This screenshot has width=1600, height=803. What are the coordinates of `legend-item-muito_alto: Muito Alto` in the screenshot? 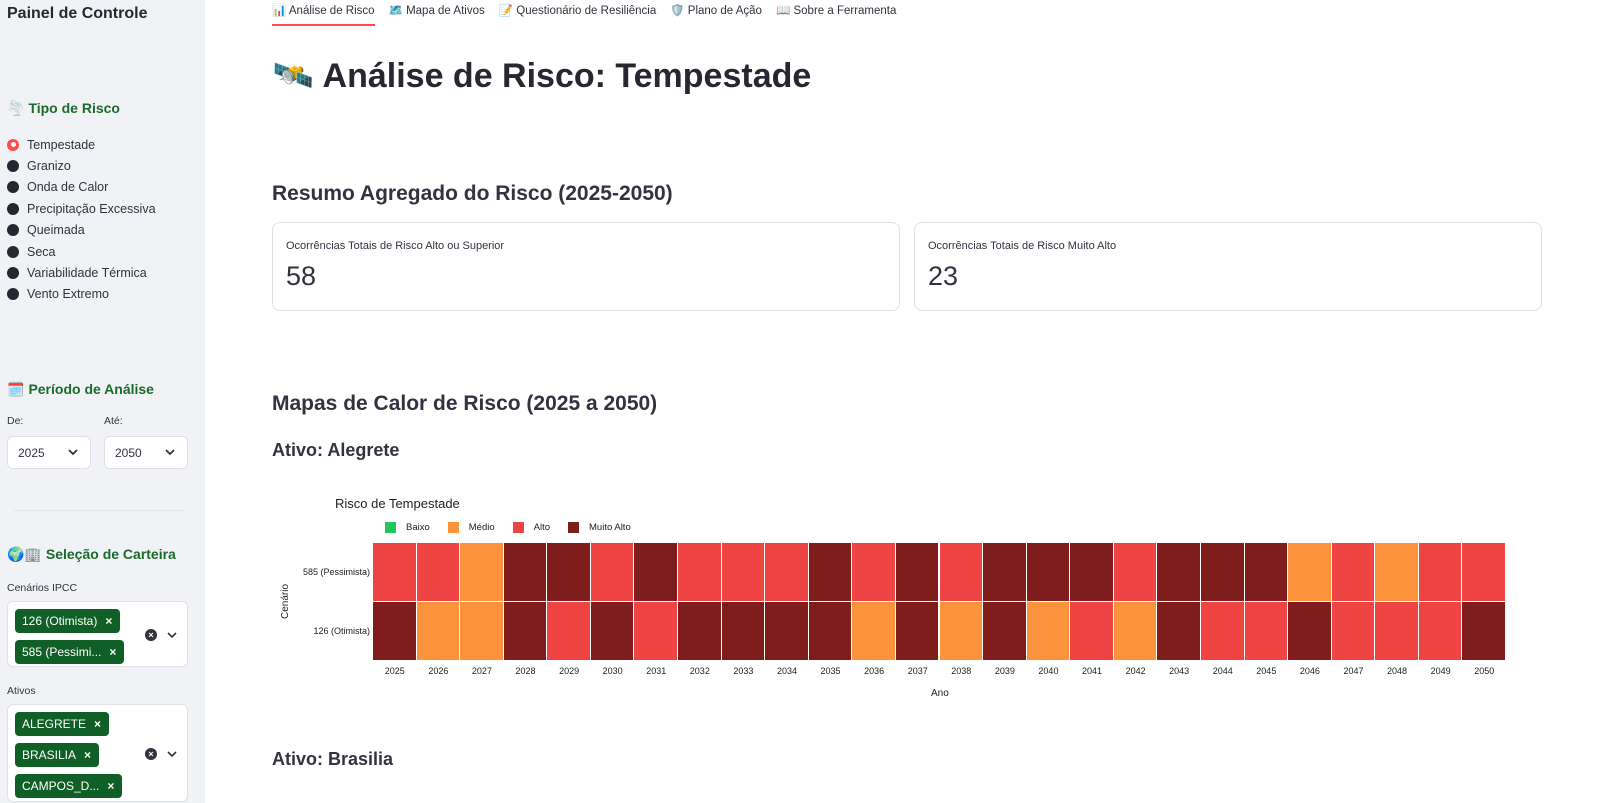 It's located at (599, 527).